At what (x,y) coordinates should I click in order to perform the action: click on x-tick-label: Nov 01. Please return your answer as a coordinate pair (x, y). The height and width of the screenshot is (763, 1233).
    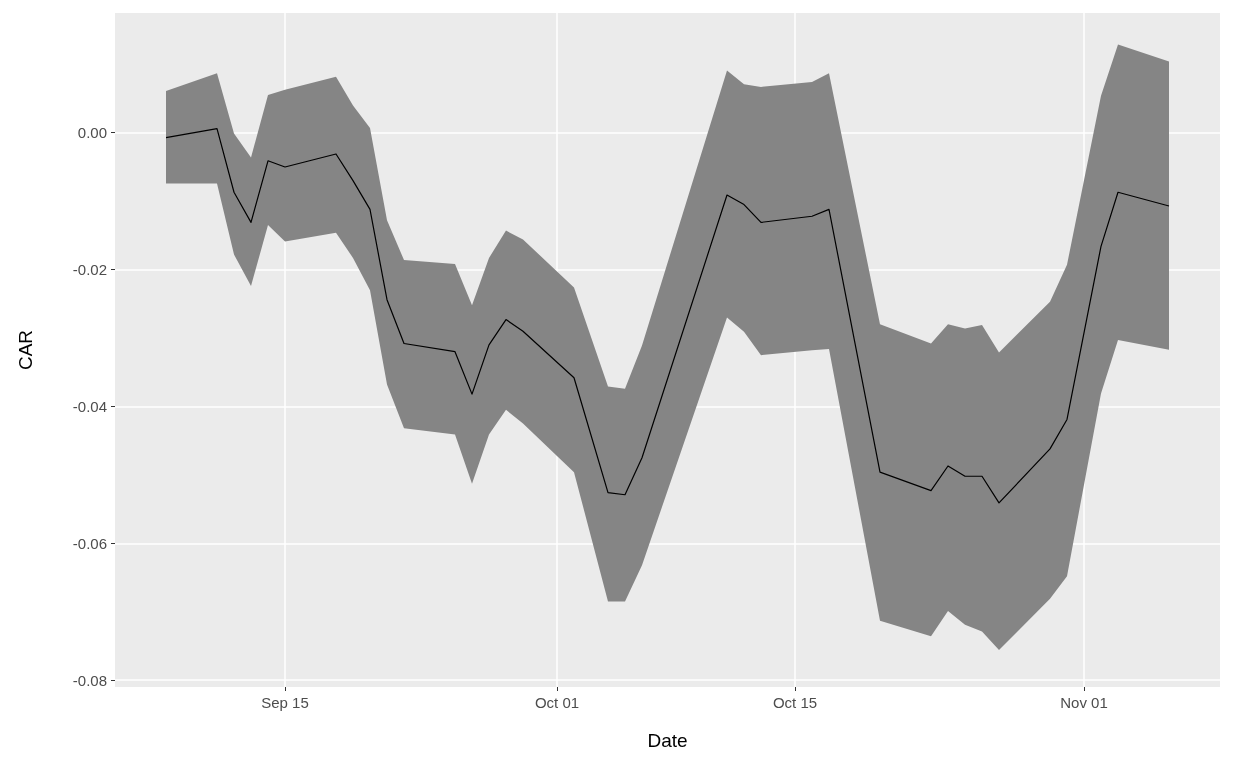
    Looking at the image, I should click on (1084, 702).